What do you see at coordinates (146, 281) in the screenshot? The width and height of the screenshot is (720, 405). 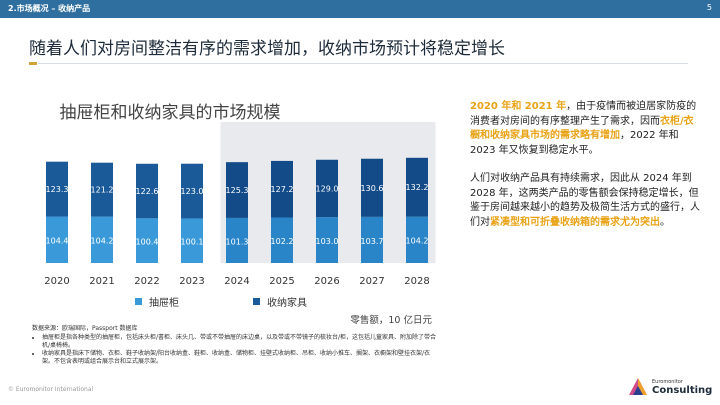 I see `x-tick-2022: 2022` at bounding box center [146, 281].